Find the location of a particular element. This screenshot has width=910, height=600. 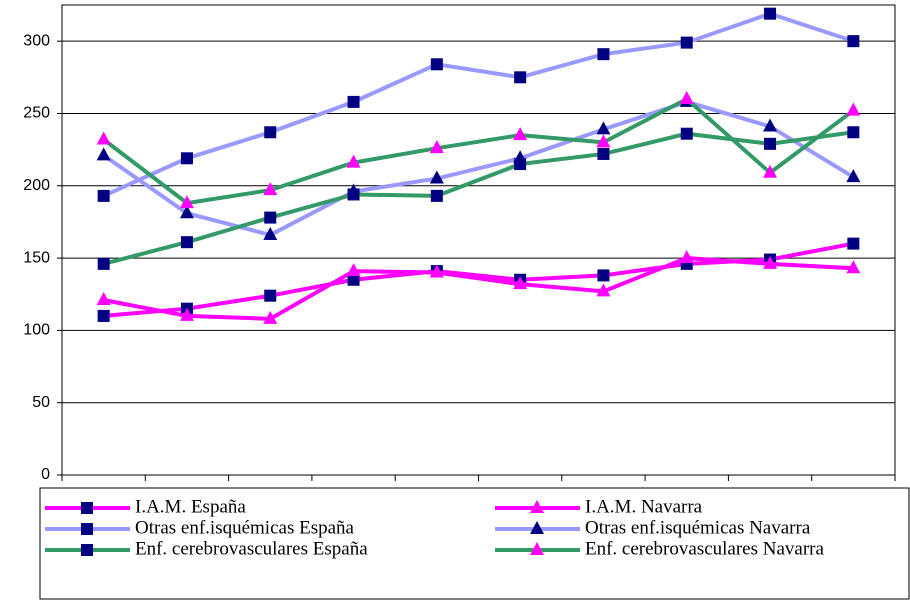

legend-label: Enf. cerebrovasculares Navarra is located at coordinates (705, 548).